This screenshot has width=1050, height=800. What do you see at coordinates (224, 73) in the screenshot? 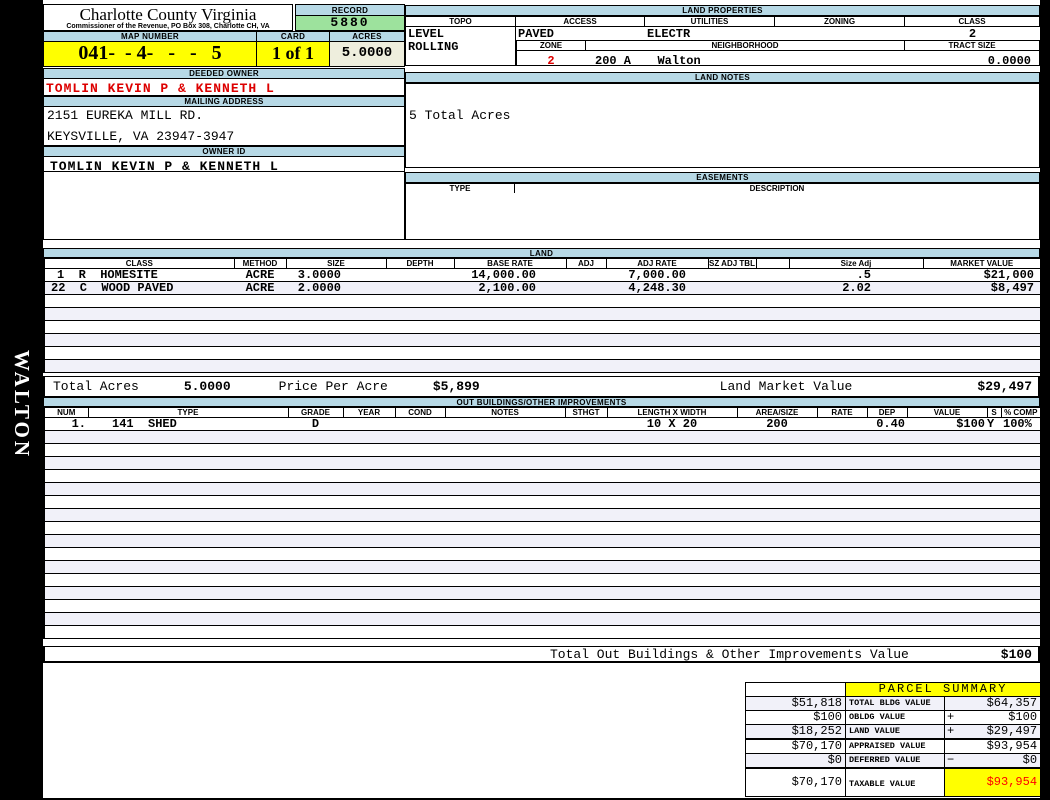
I see `deeded-owner-label: DEEDED OWNER` at bounding box center [224, 73].